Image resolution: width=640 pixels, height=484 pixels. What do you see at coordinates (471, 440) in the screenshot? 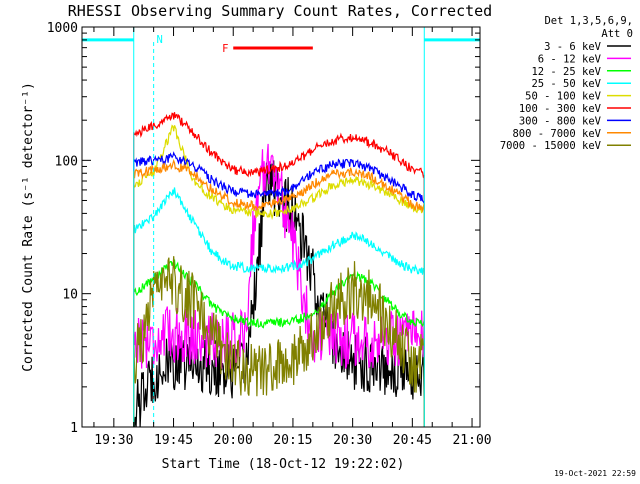
I see `x-tick-label: 21:00` at bounding box center [471, 440].